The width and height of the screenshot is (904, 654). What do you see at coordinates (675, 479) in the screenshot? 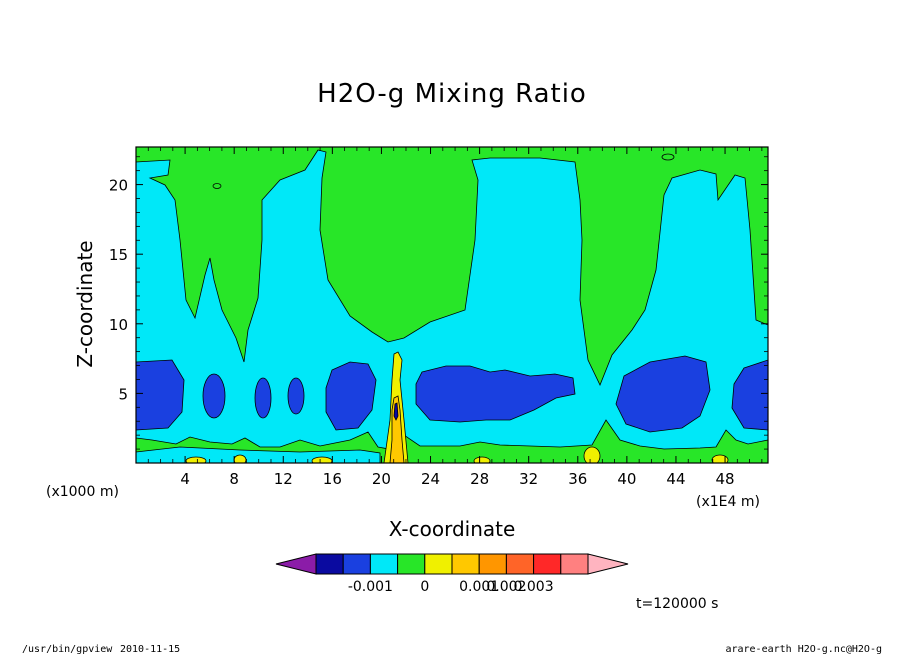
I see `x-tick-label: 44` at bounding box center [675, 479].